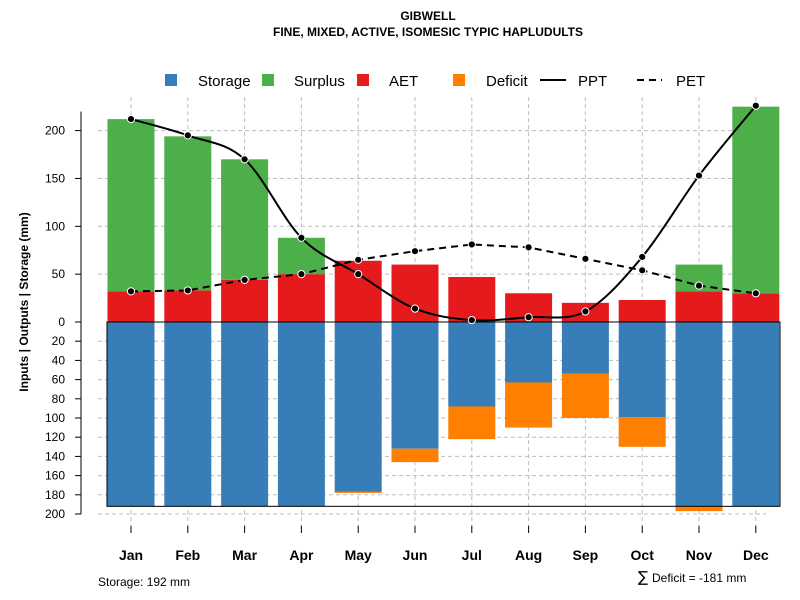  Describe the element at coordinates (55, 456) in the screenshot. I see `y-tick-label: 140` at that location.